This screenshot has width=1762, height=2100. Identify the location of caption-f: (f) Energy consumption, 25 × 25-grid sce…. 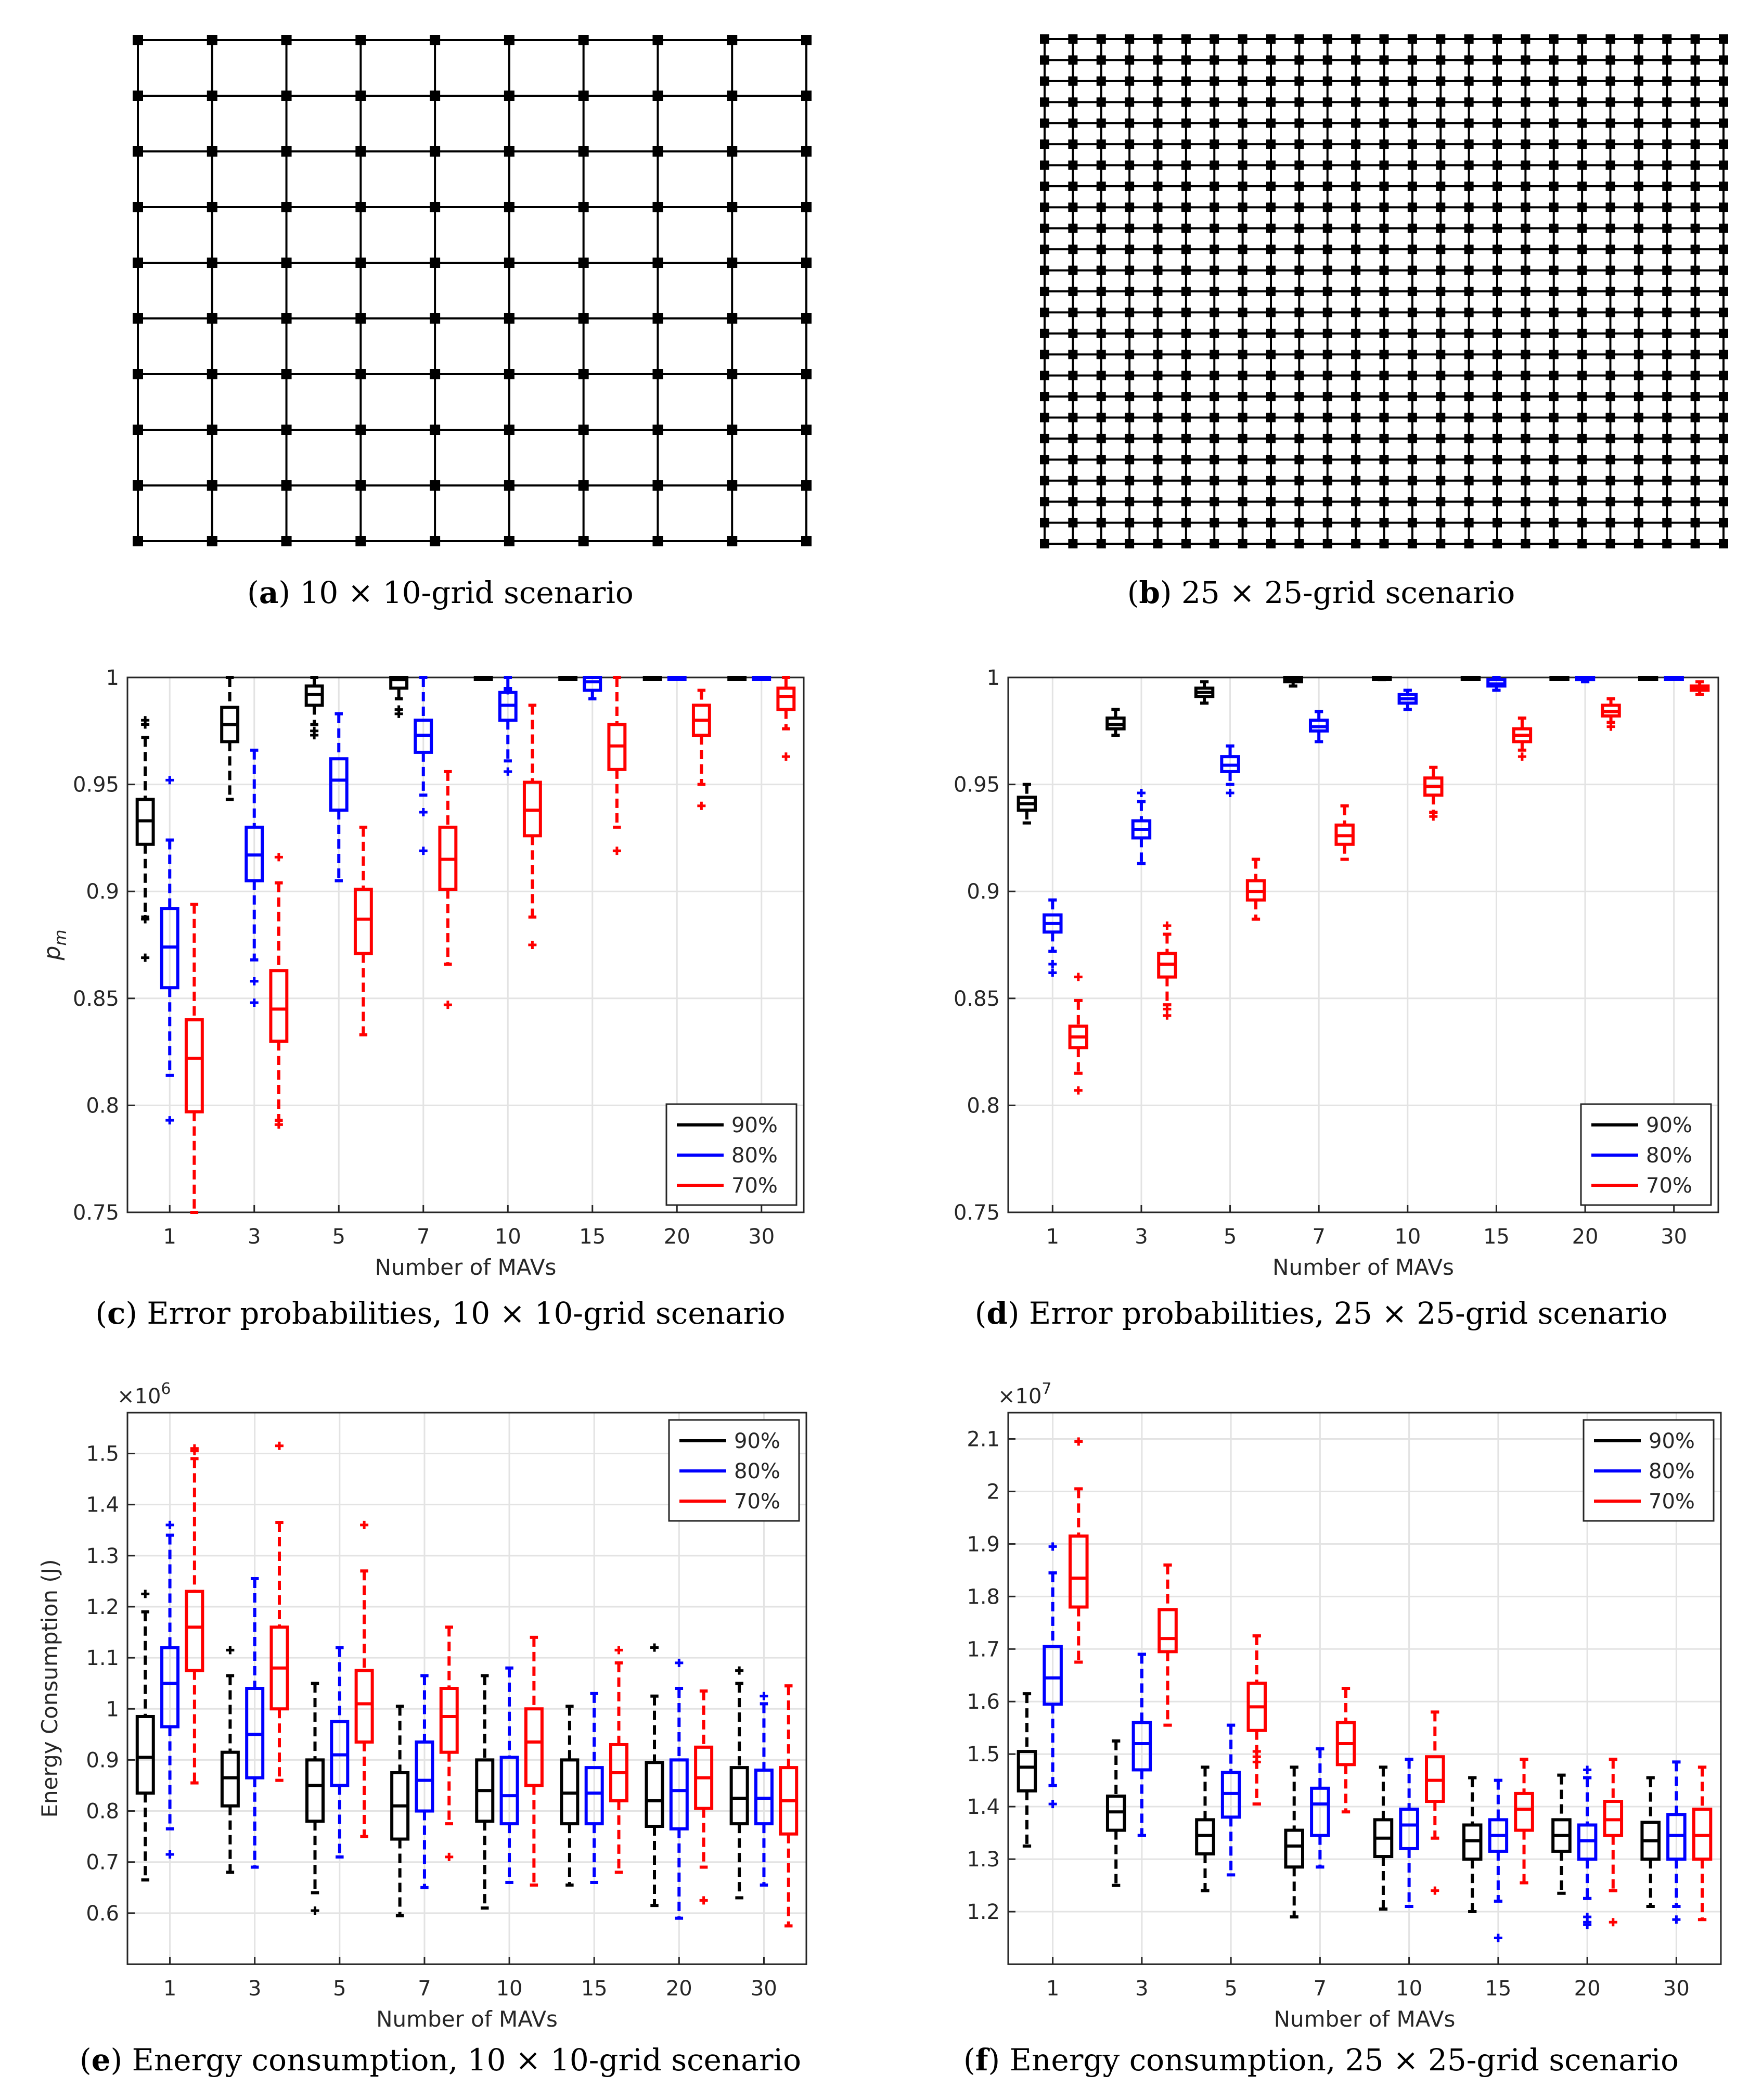
(1321, 2060).